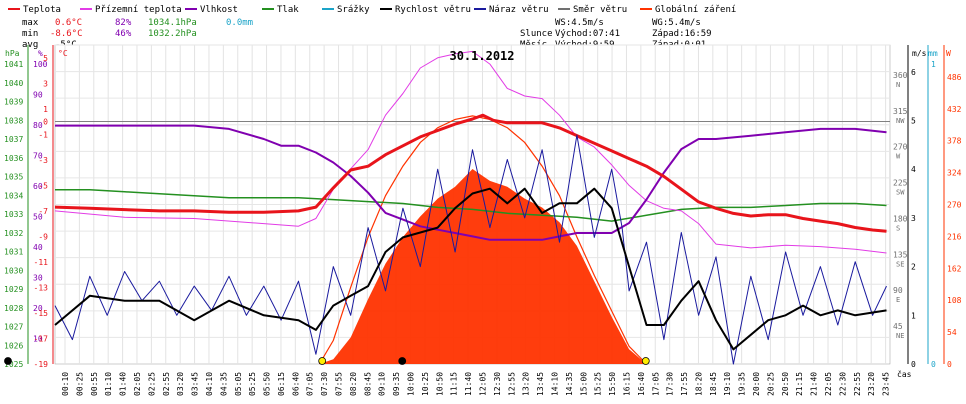 Image resolution: width=966 pixels, height=404 pixels. I want to click on moonrise-marker, so click(402, 361).